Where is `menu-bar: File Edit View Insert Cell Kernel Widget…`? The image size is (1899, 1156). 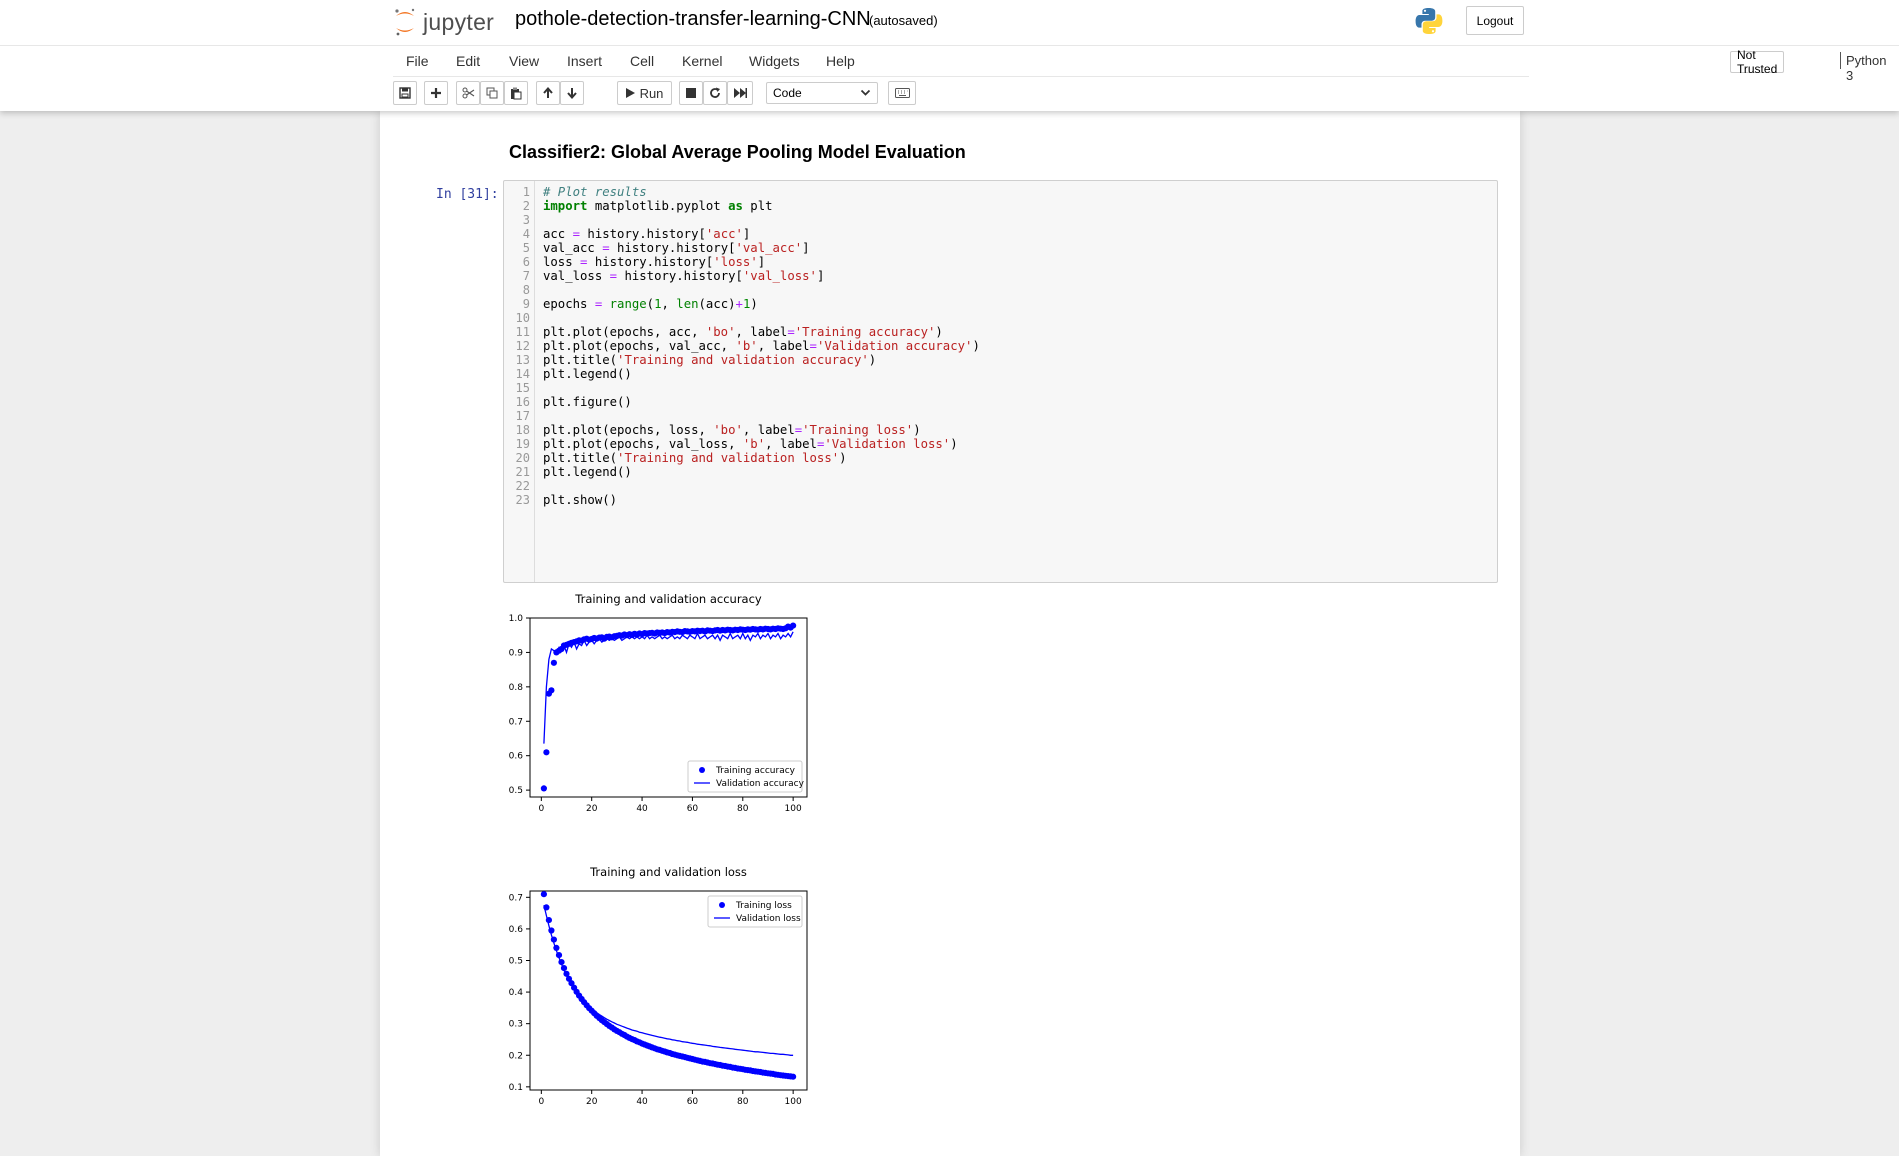
menu-bar: File Edit View Insert Cell Kernel Widget… is located at coordinates (1139, 64).